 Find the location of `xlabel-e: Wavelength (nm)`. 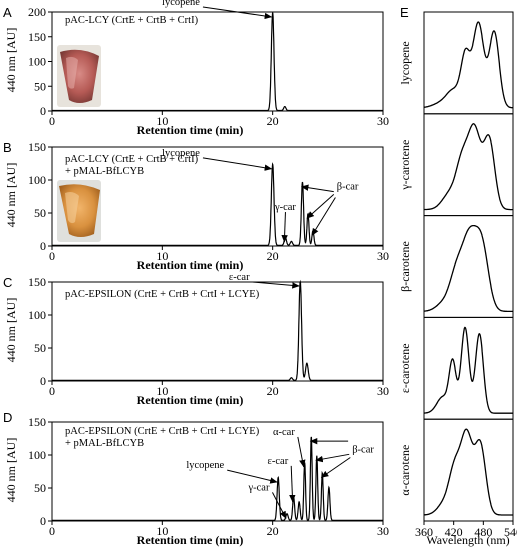

xlabel-e: Wavelength (nm) is located at coordinates (467, 540).